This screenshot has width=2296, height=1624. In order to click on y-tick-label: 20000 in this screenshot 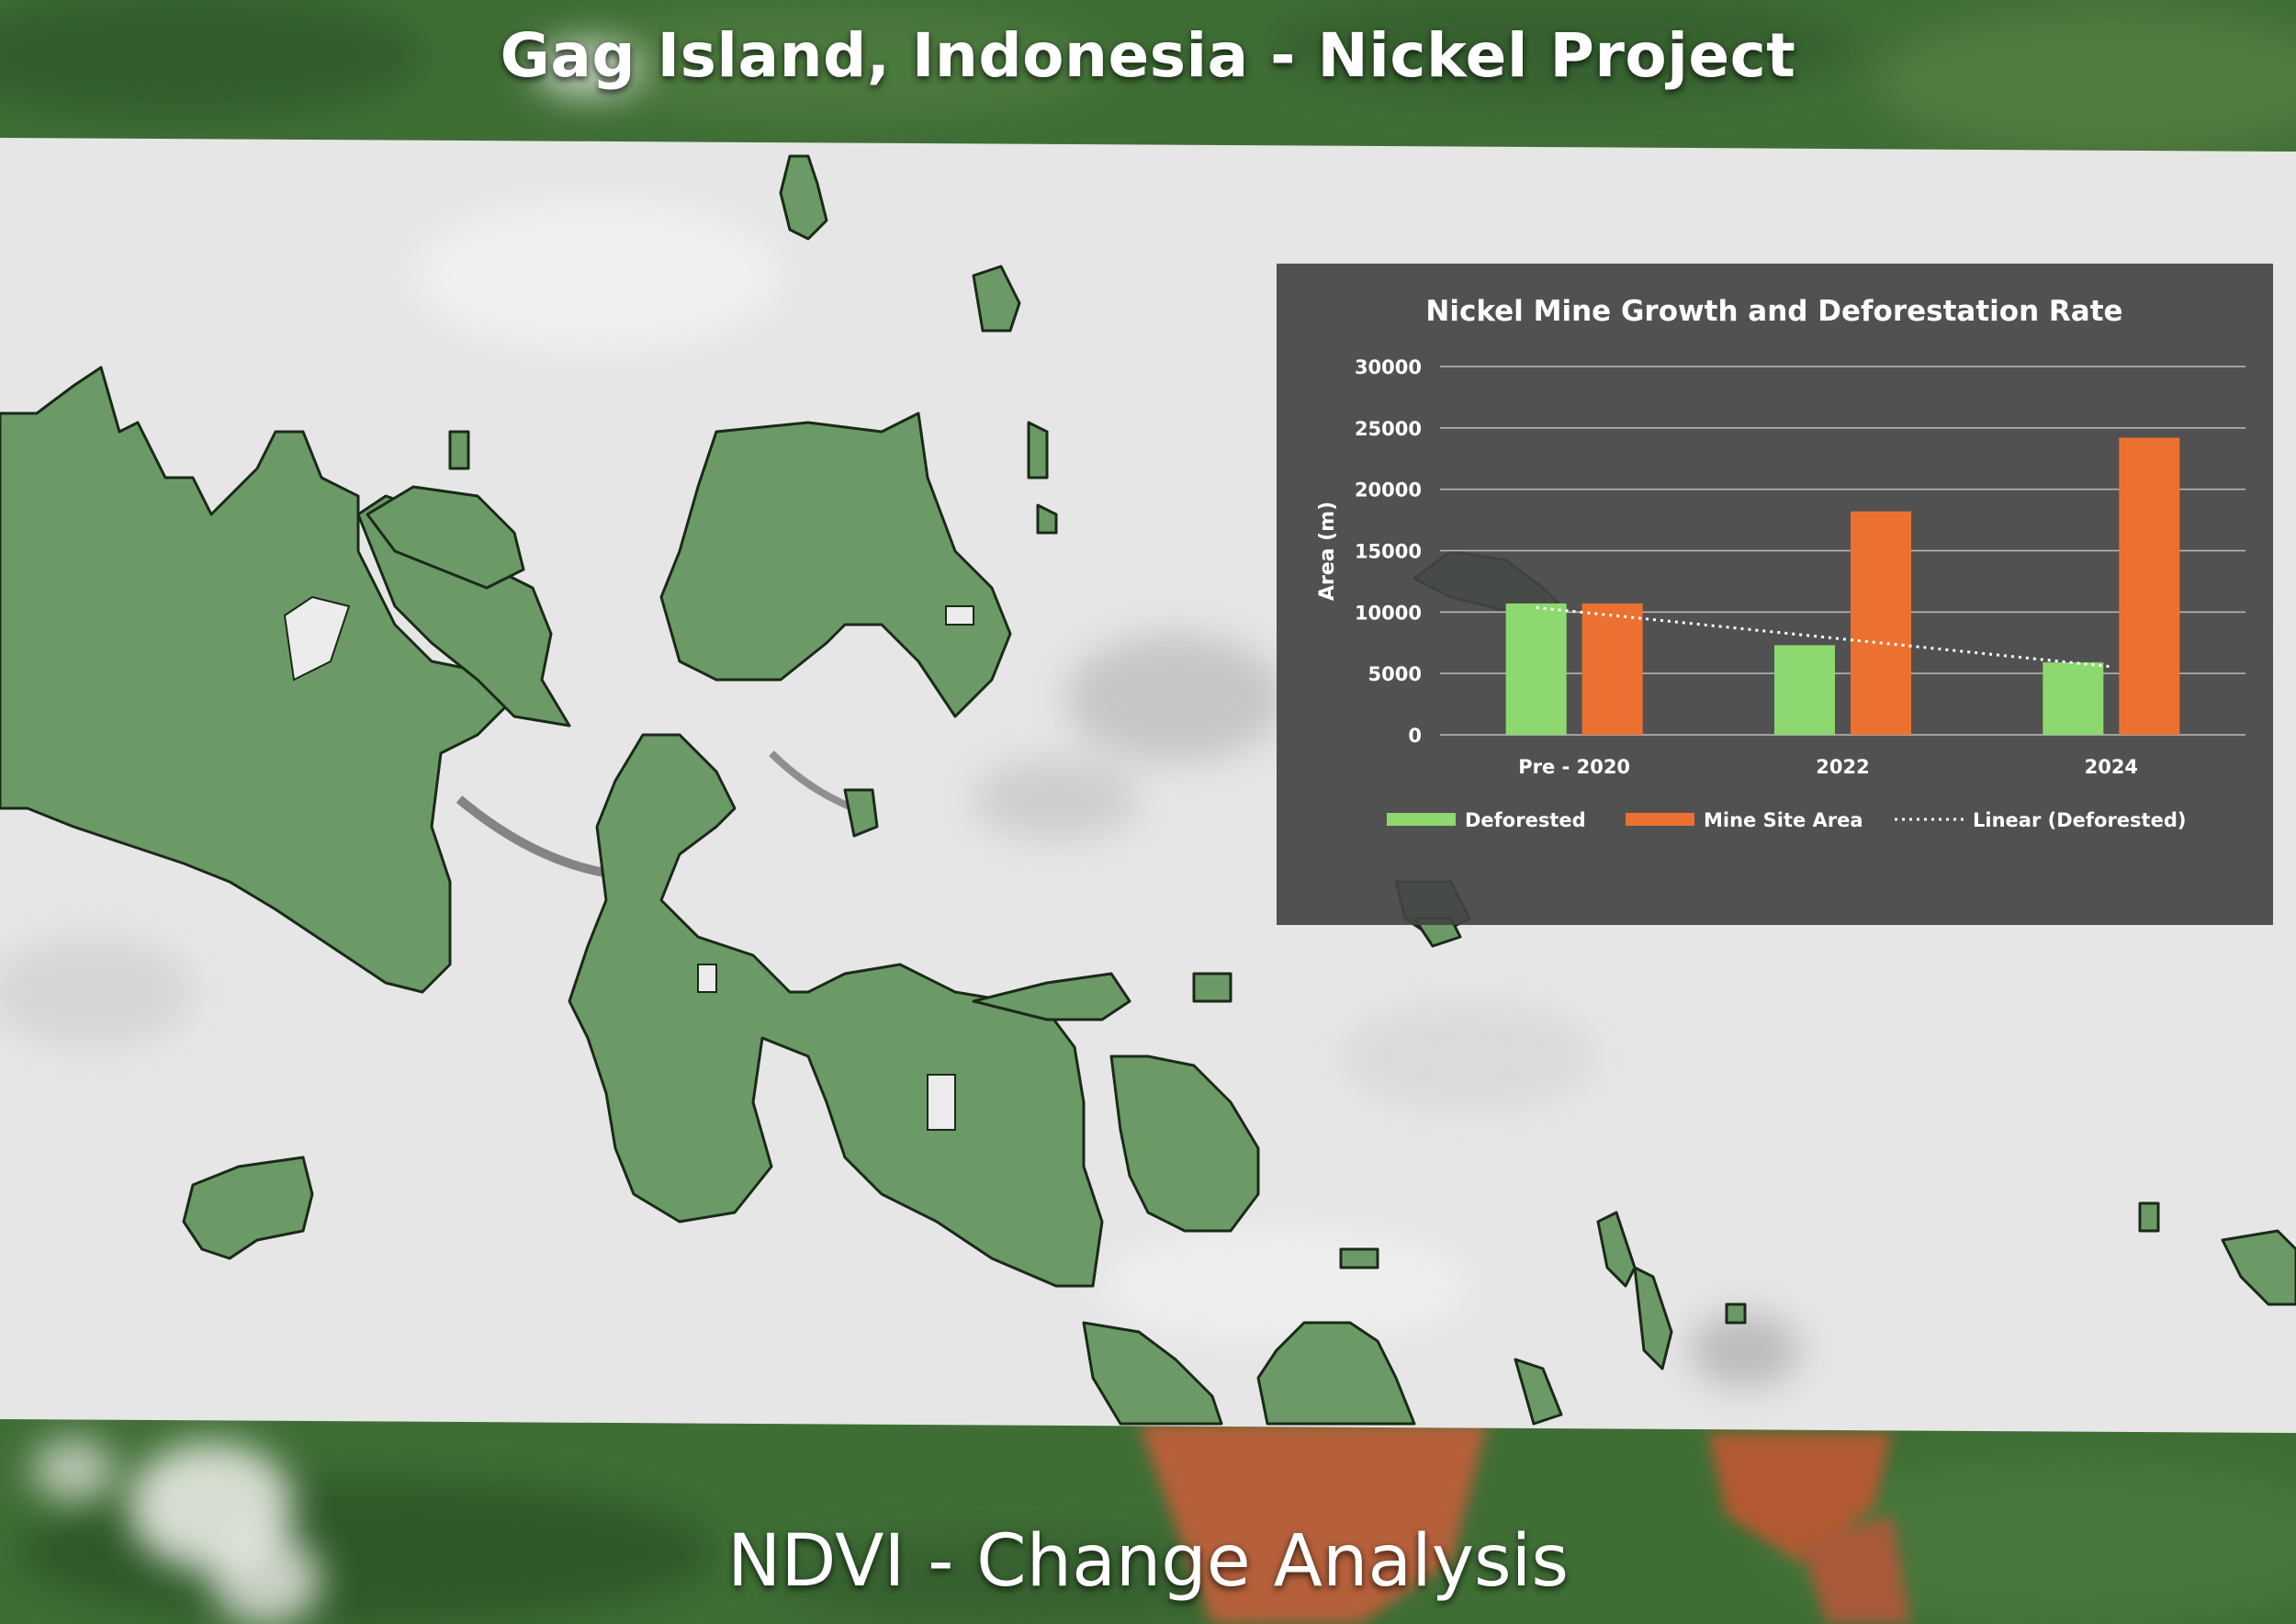, I will do `click(1388, 490)`.